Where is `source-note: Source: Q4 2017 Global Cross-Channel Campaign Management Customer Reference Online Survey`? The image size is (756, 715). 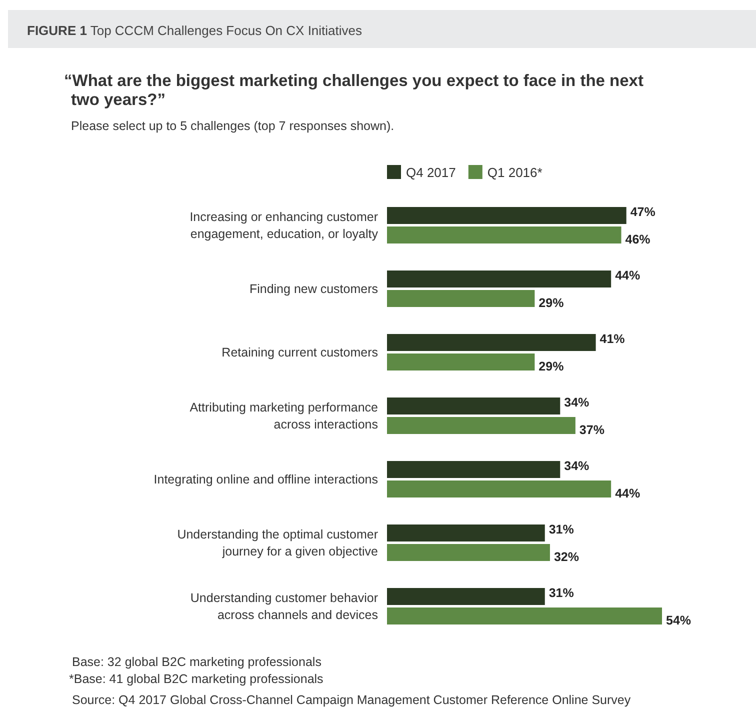
source-note: Source: Q4 2017 Global Cross-Channel Campaign Management Customer Reference Online Survey is located at coordinates (352, 700).